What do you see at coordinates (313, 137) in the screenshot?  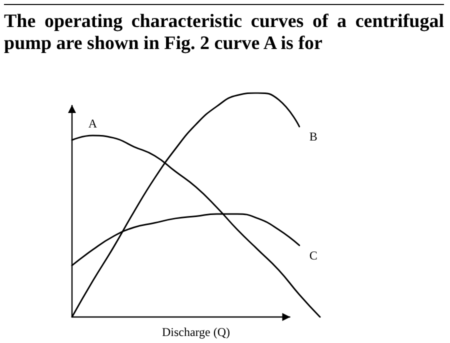 I see `series-label: B` at bounding box center [313, 137].